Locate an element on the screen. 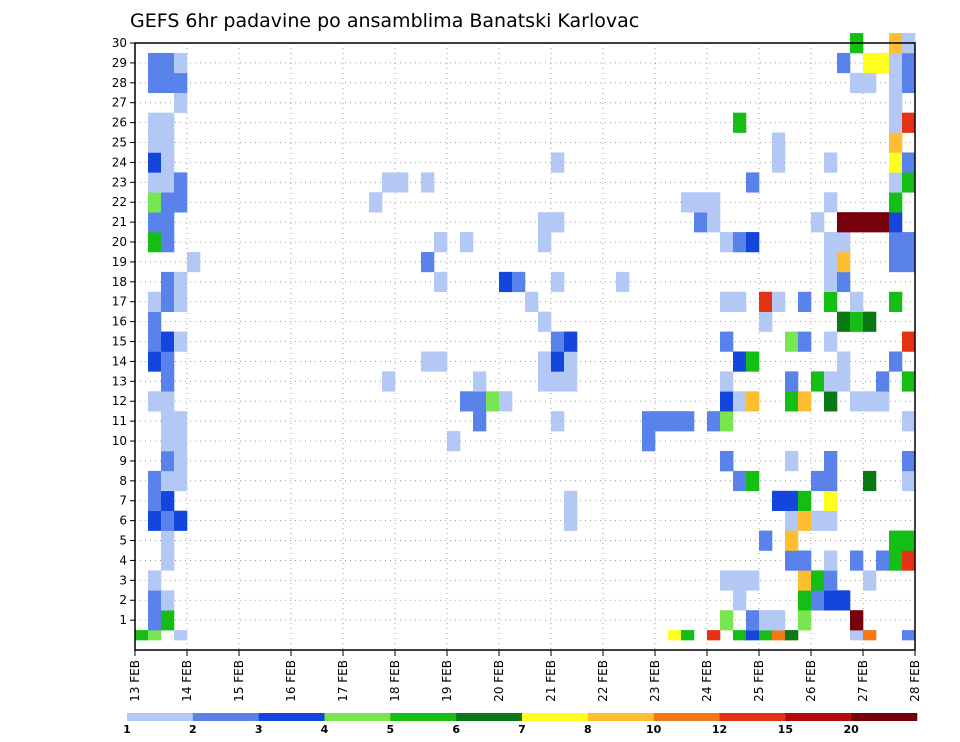 The image size is (960, 742). legend-label: 12 is located at coordinates (719, 729).